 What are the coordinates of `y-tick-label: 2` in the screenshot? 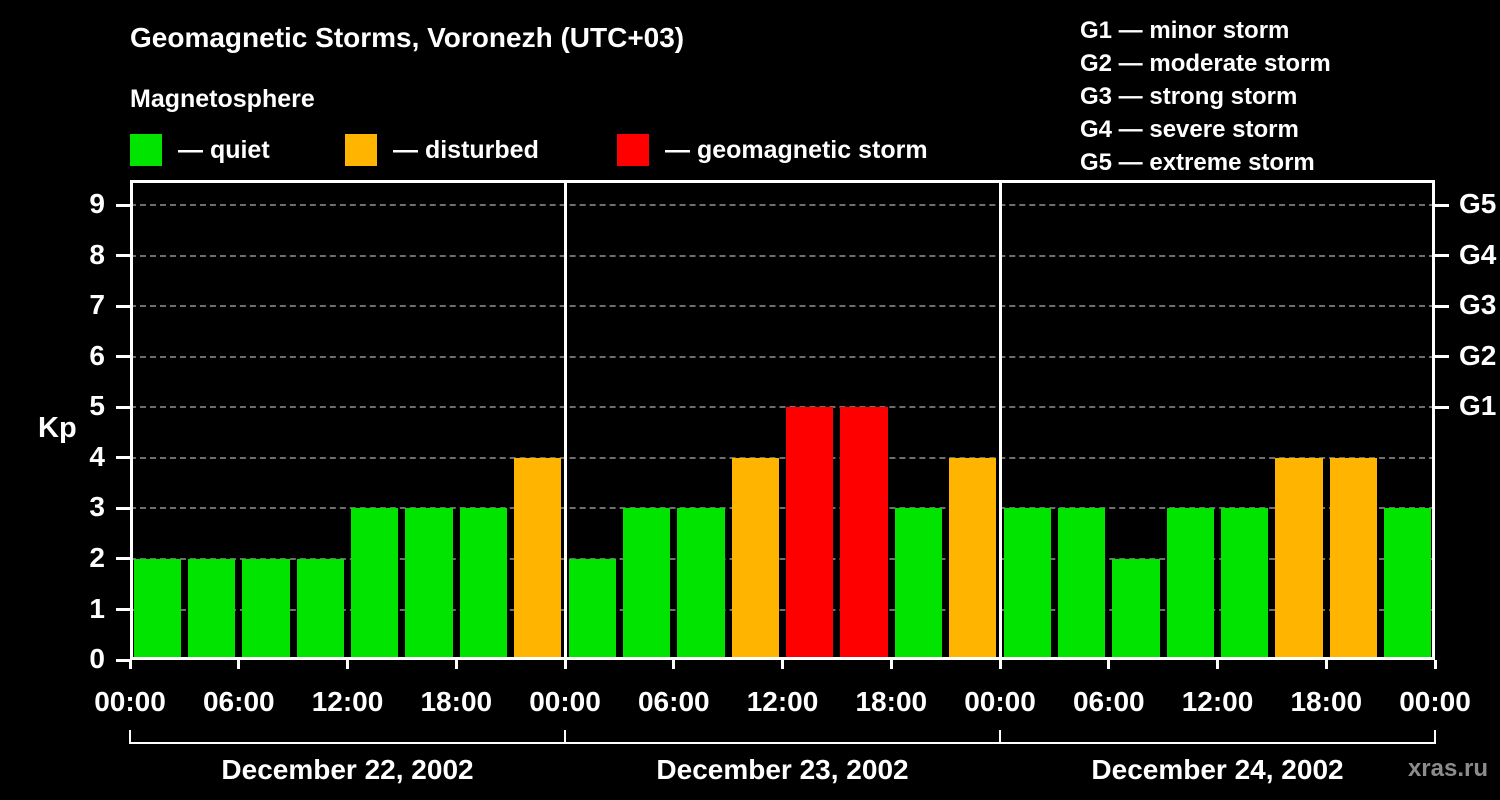 It's located at (97, 557).